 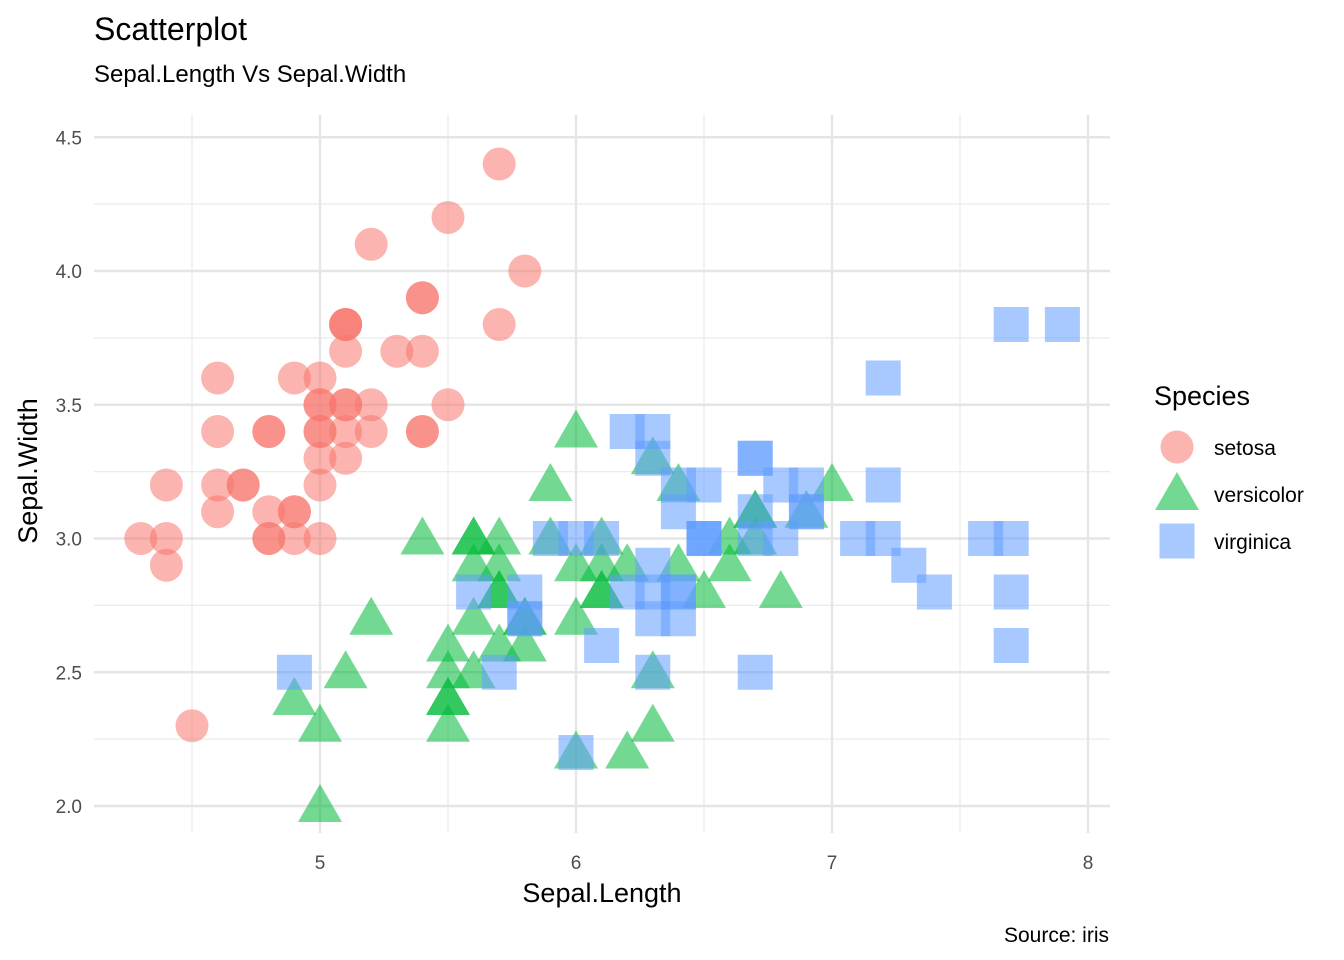 I want to click on legend-title: Species, so click(x=1202, y=396).